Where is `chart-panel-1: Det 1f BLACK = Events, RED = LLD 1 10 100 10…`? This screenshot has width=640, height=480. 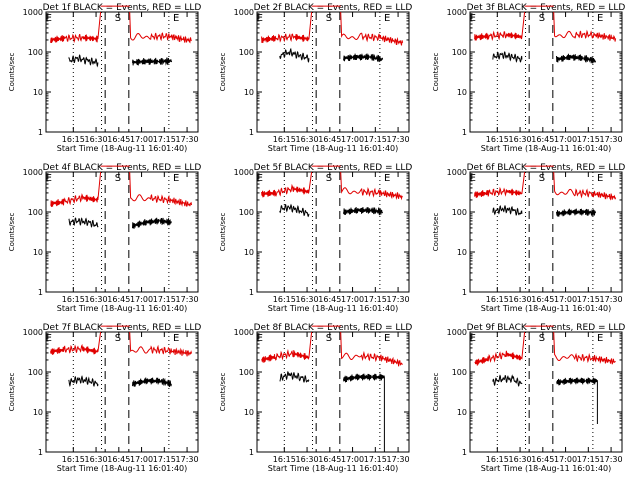 chart-panel-1: Det 1f BLACK = Events, RED = LLD 1 10 100 10… is located at coordinates (104, 78).